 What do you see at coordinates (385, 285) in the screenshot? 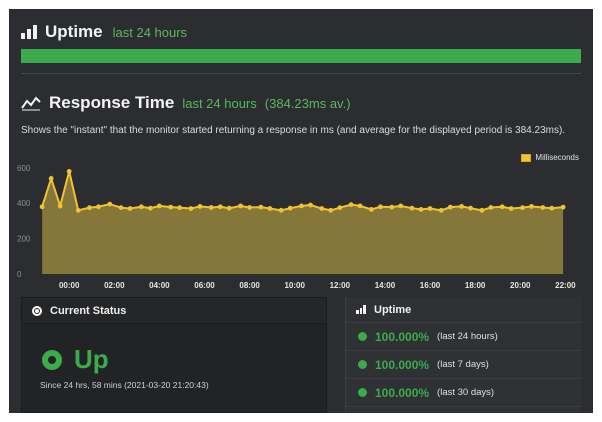
I see `x-tick-label: 14:00` at bounding box center [385, 285].